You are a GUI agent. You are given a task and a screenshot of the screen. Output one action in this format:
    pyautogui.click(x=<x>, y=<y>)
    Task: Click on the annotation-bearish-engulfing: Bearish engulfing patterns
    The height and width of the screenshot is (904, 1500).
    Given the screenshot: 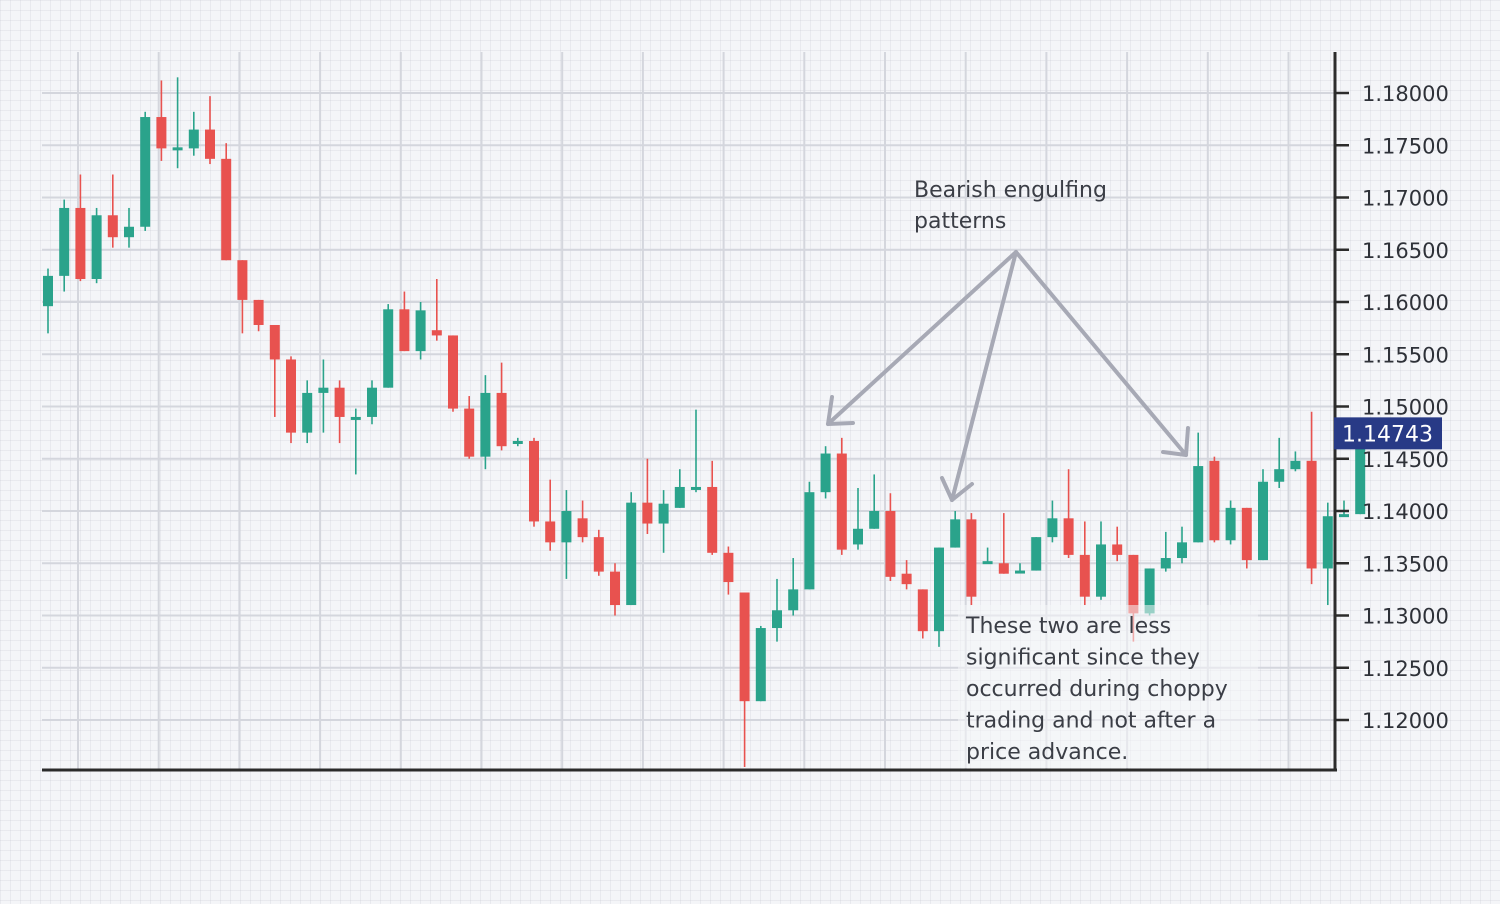 What is the action you would take?
    pyautogui.click(x=1014, y=206)
    